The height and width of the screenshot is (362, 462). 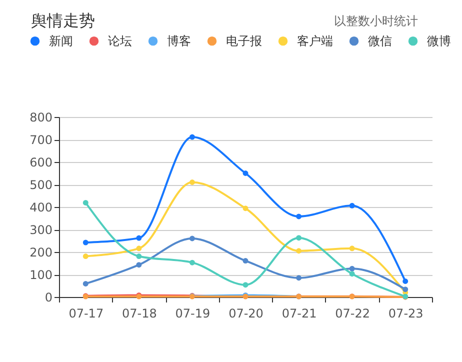 I want to click on x-tick-label: 07-20, so click(x=246, y=313).